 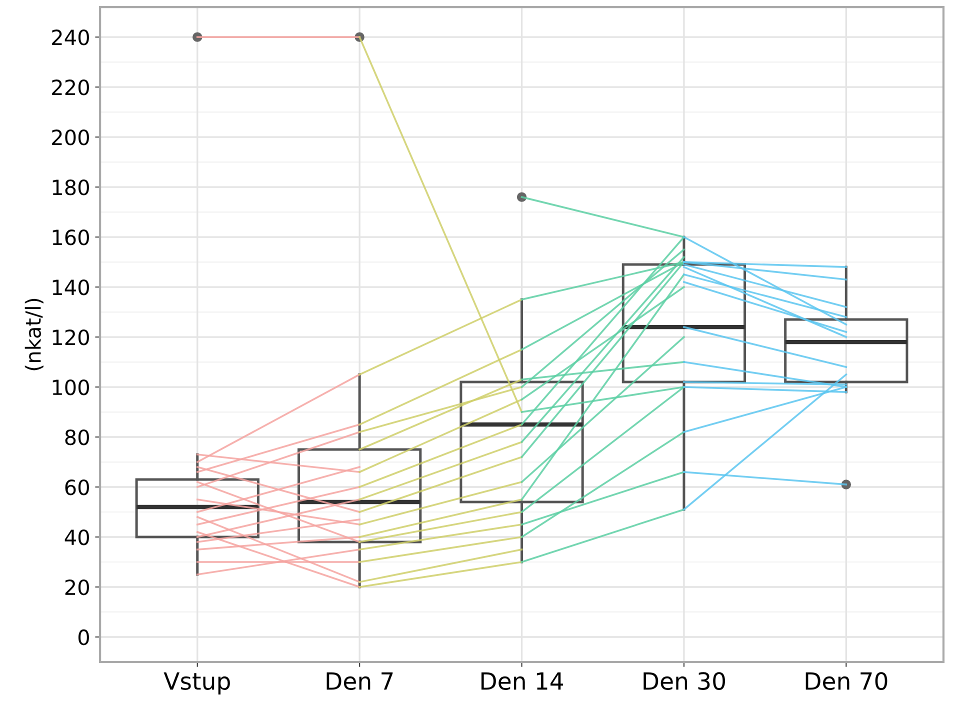 I want to click on y-axis-title: (nkat/l), so click(x=34, y=334).